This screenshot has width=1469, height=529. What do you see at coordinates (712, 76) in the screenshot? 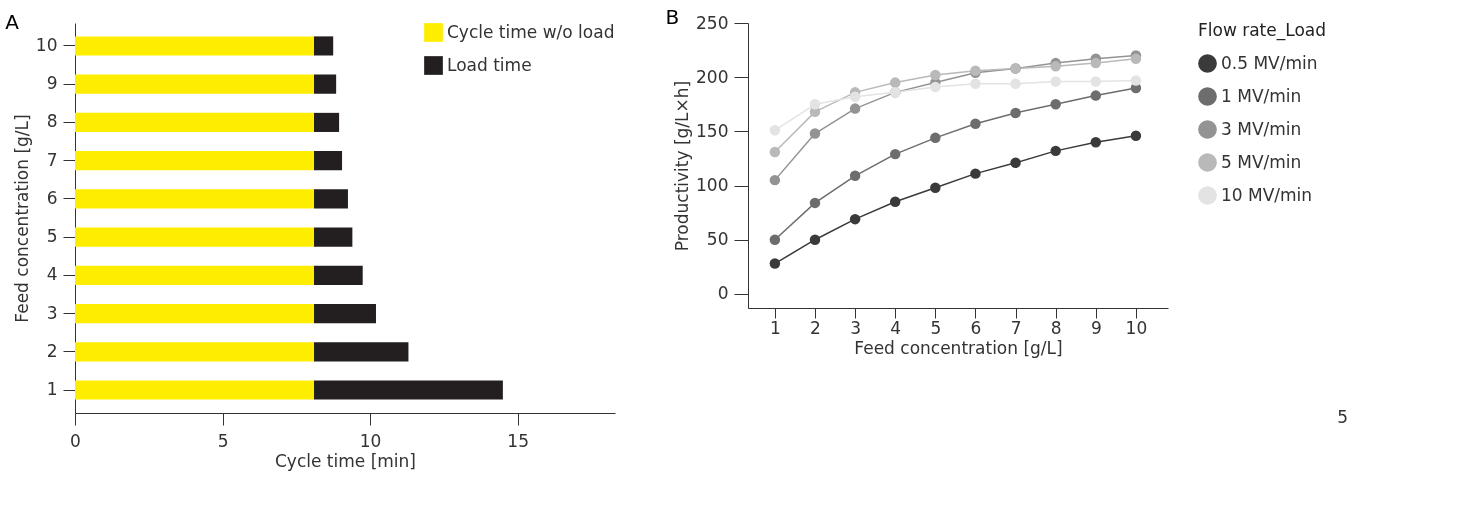
I see `y-tick-label: 200` at bounding box center [712, 76].